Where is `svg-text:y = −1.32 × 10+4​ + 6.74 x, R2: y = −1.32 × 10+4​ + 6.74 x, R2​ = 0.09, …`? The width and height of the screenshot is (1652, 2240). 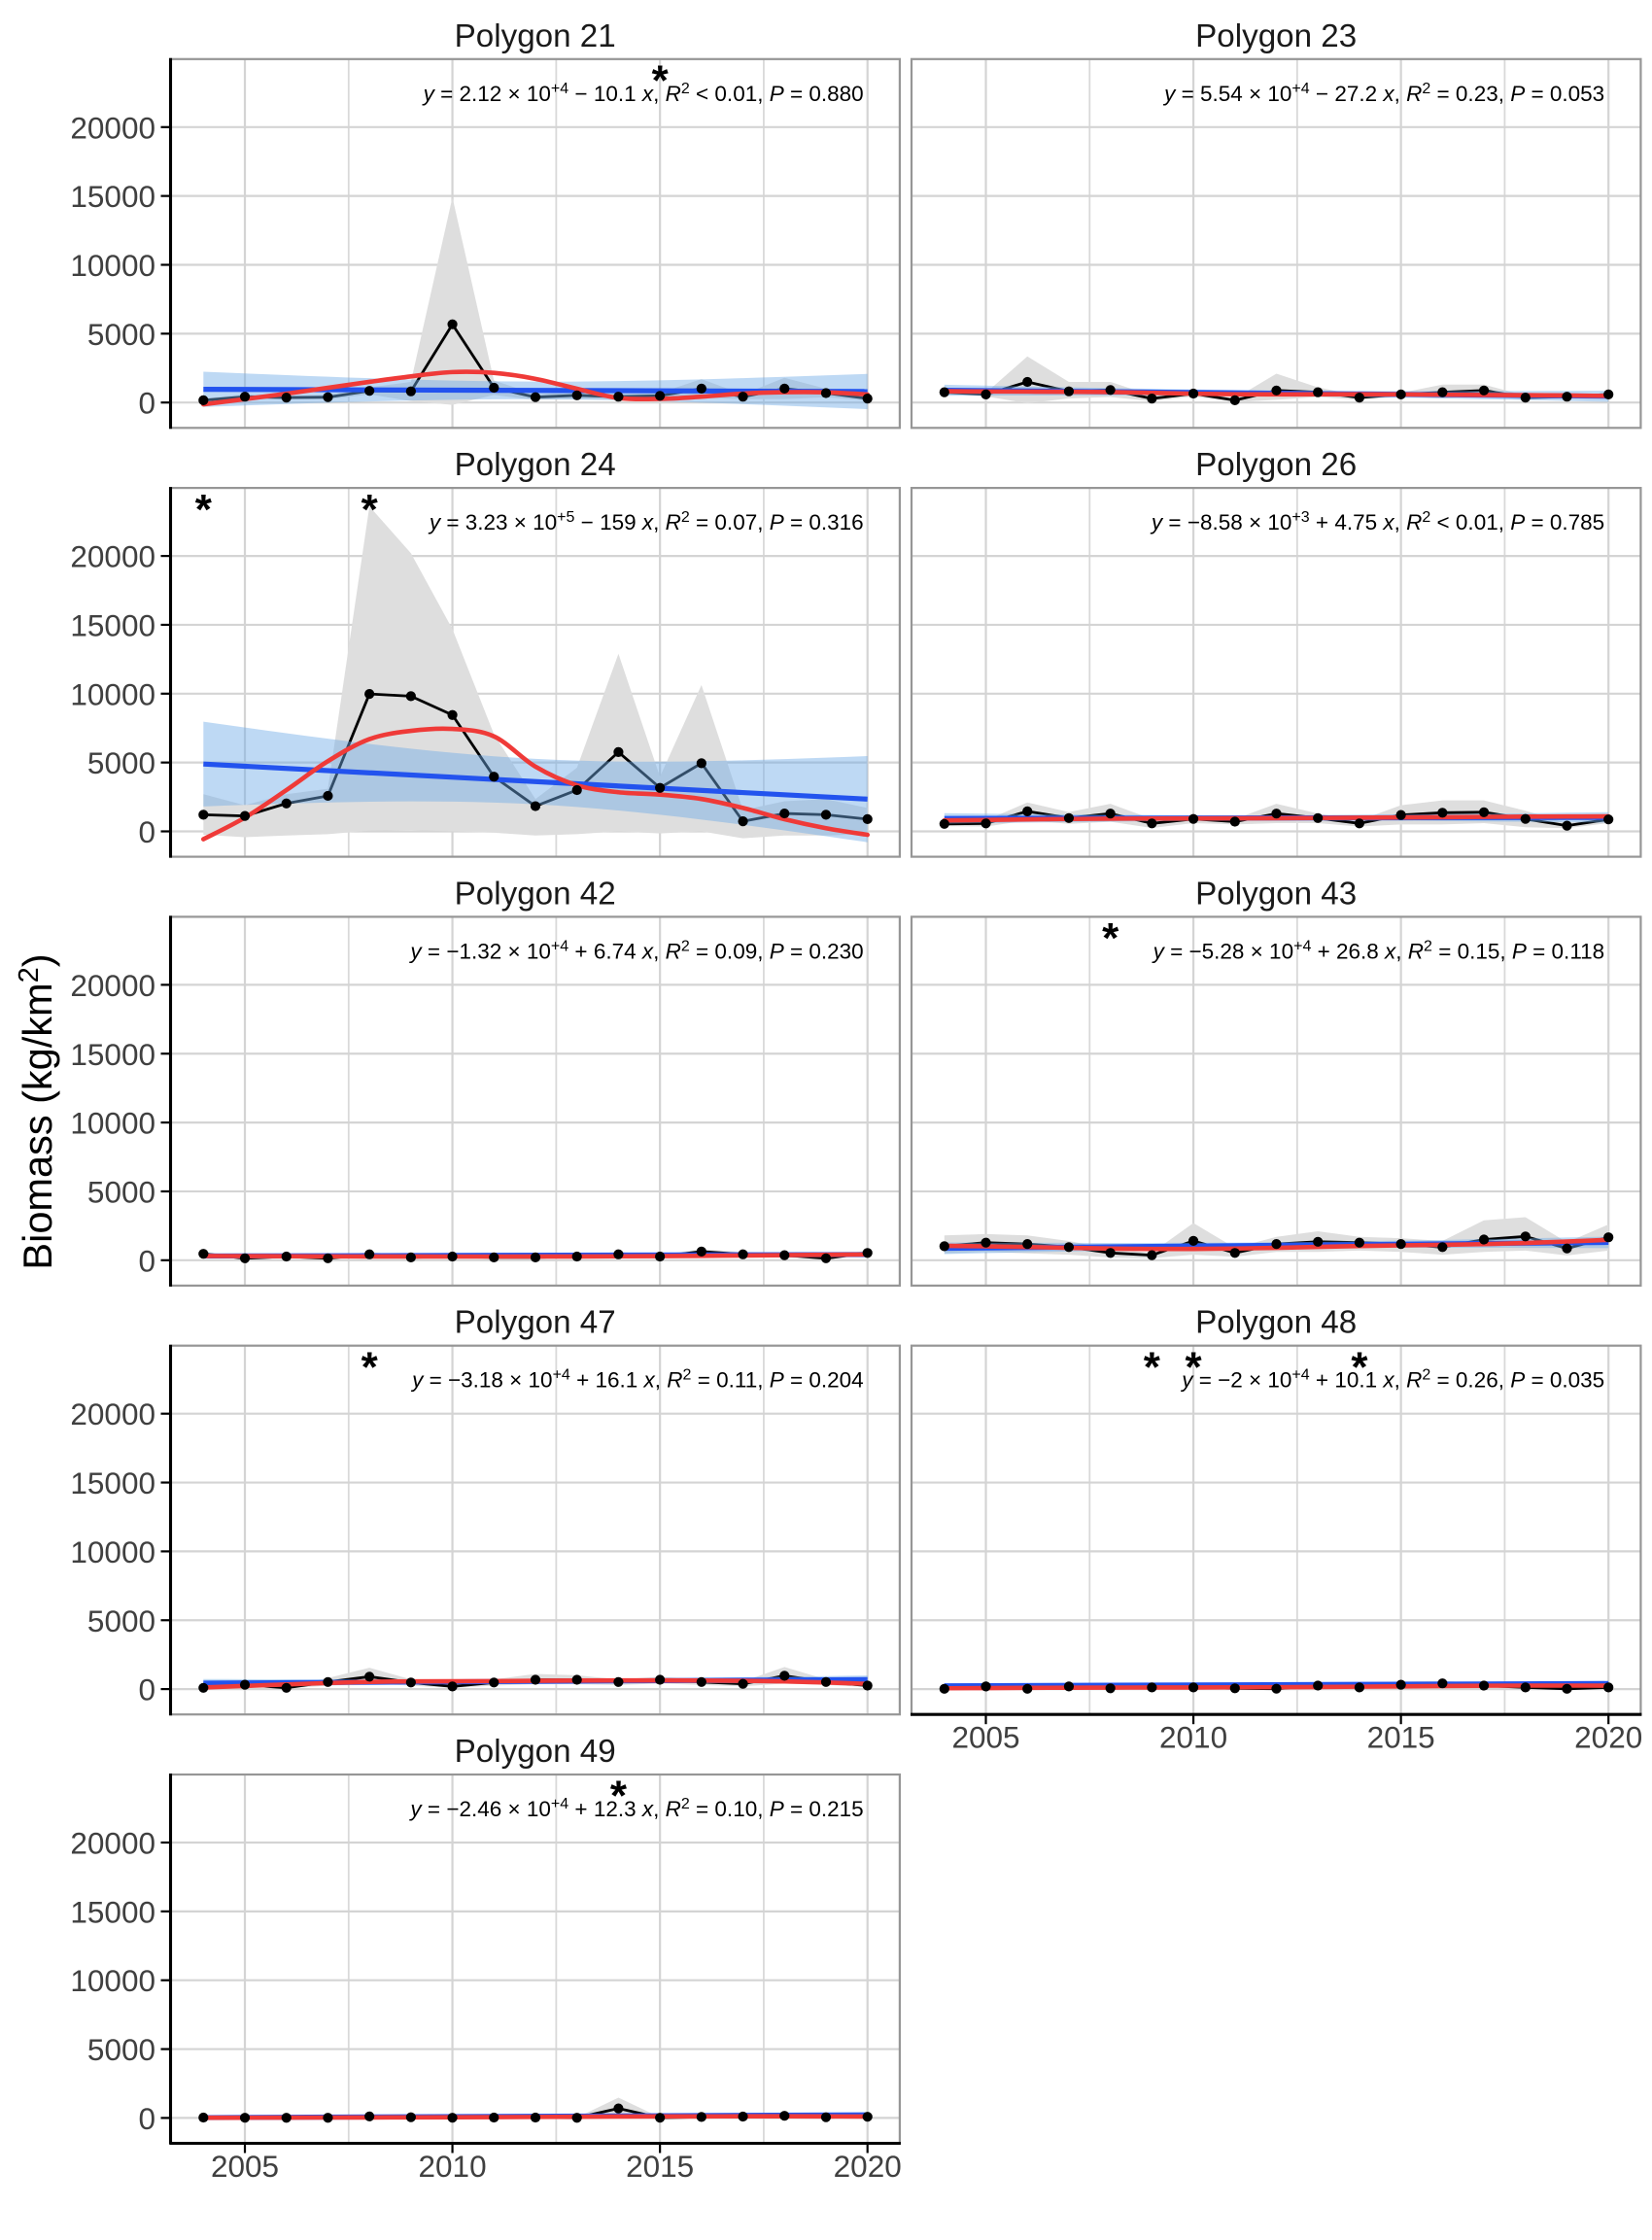 svg-text:y = −1.32 × 10+4​ + 6.74 x, R2: y = −1.32 × 10+4​ + 6.74 x, R2​ = 0.09, … is located at coordinates (636, 950).